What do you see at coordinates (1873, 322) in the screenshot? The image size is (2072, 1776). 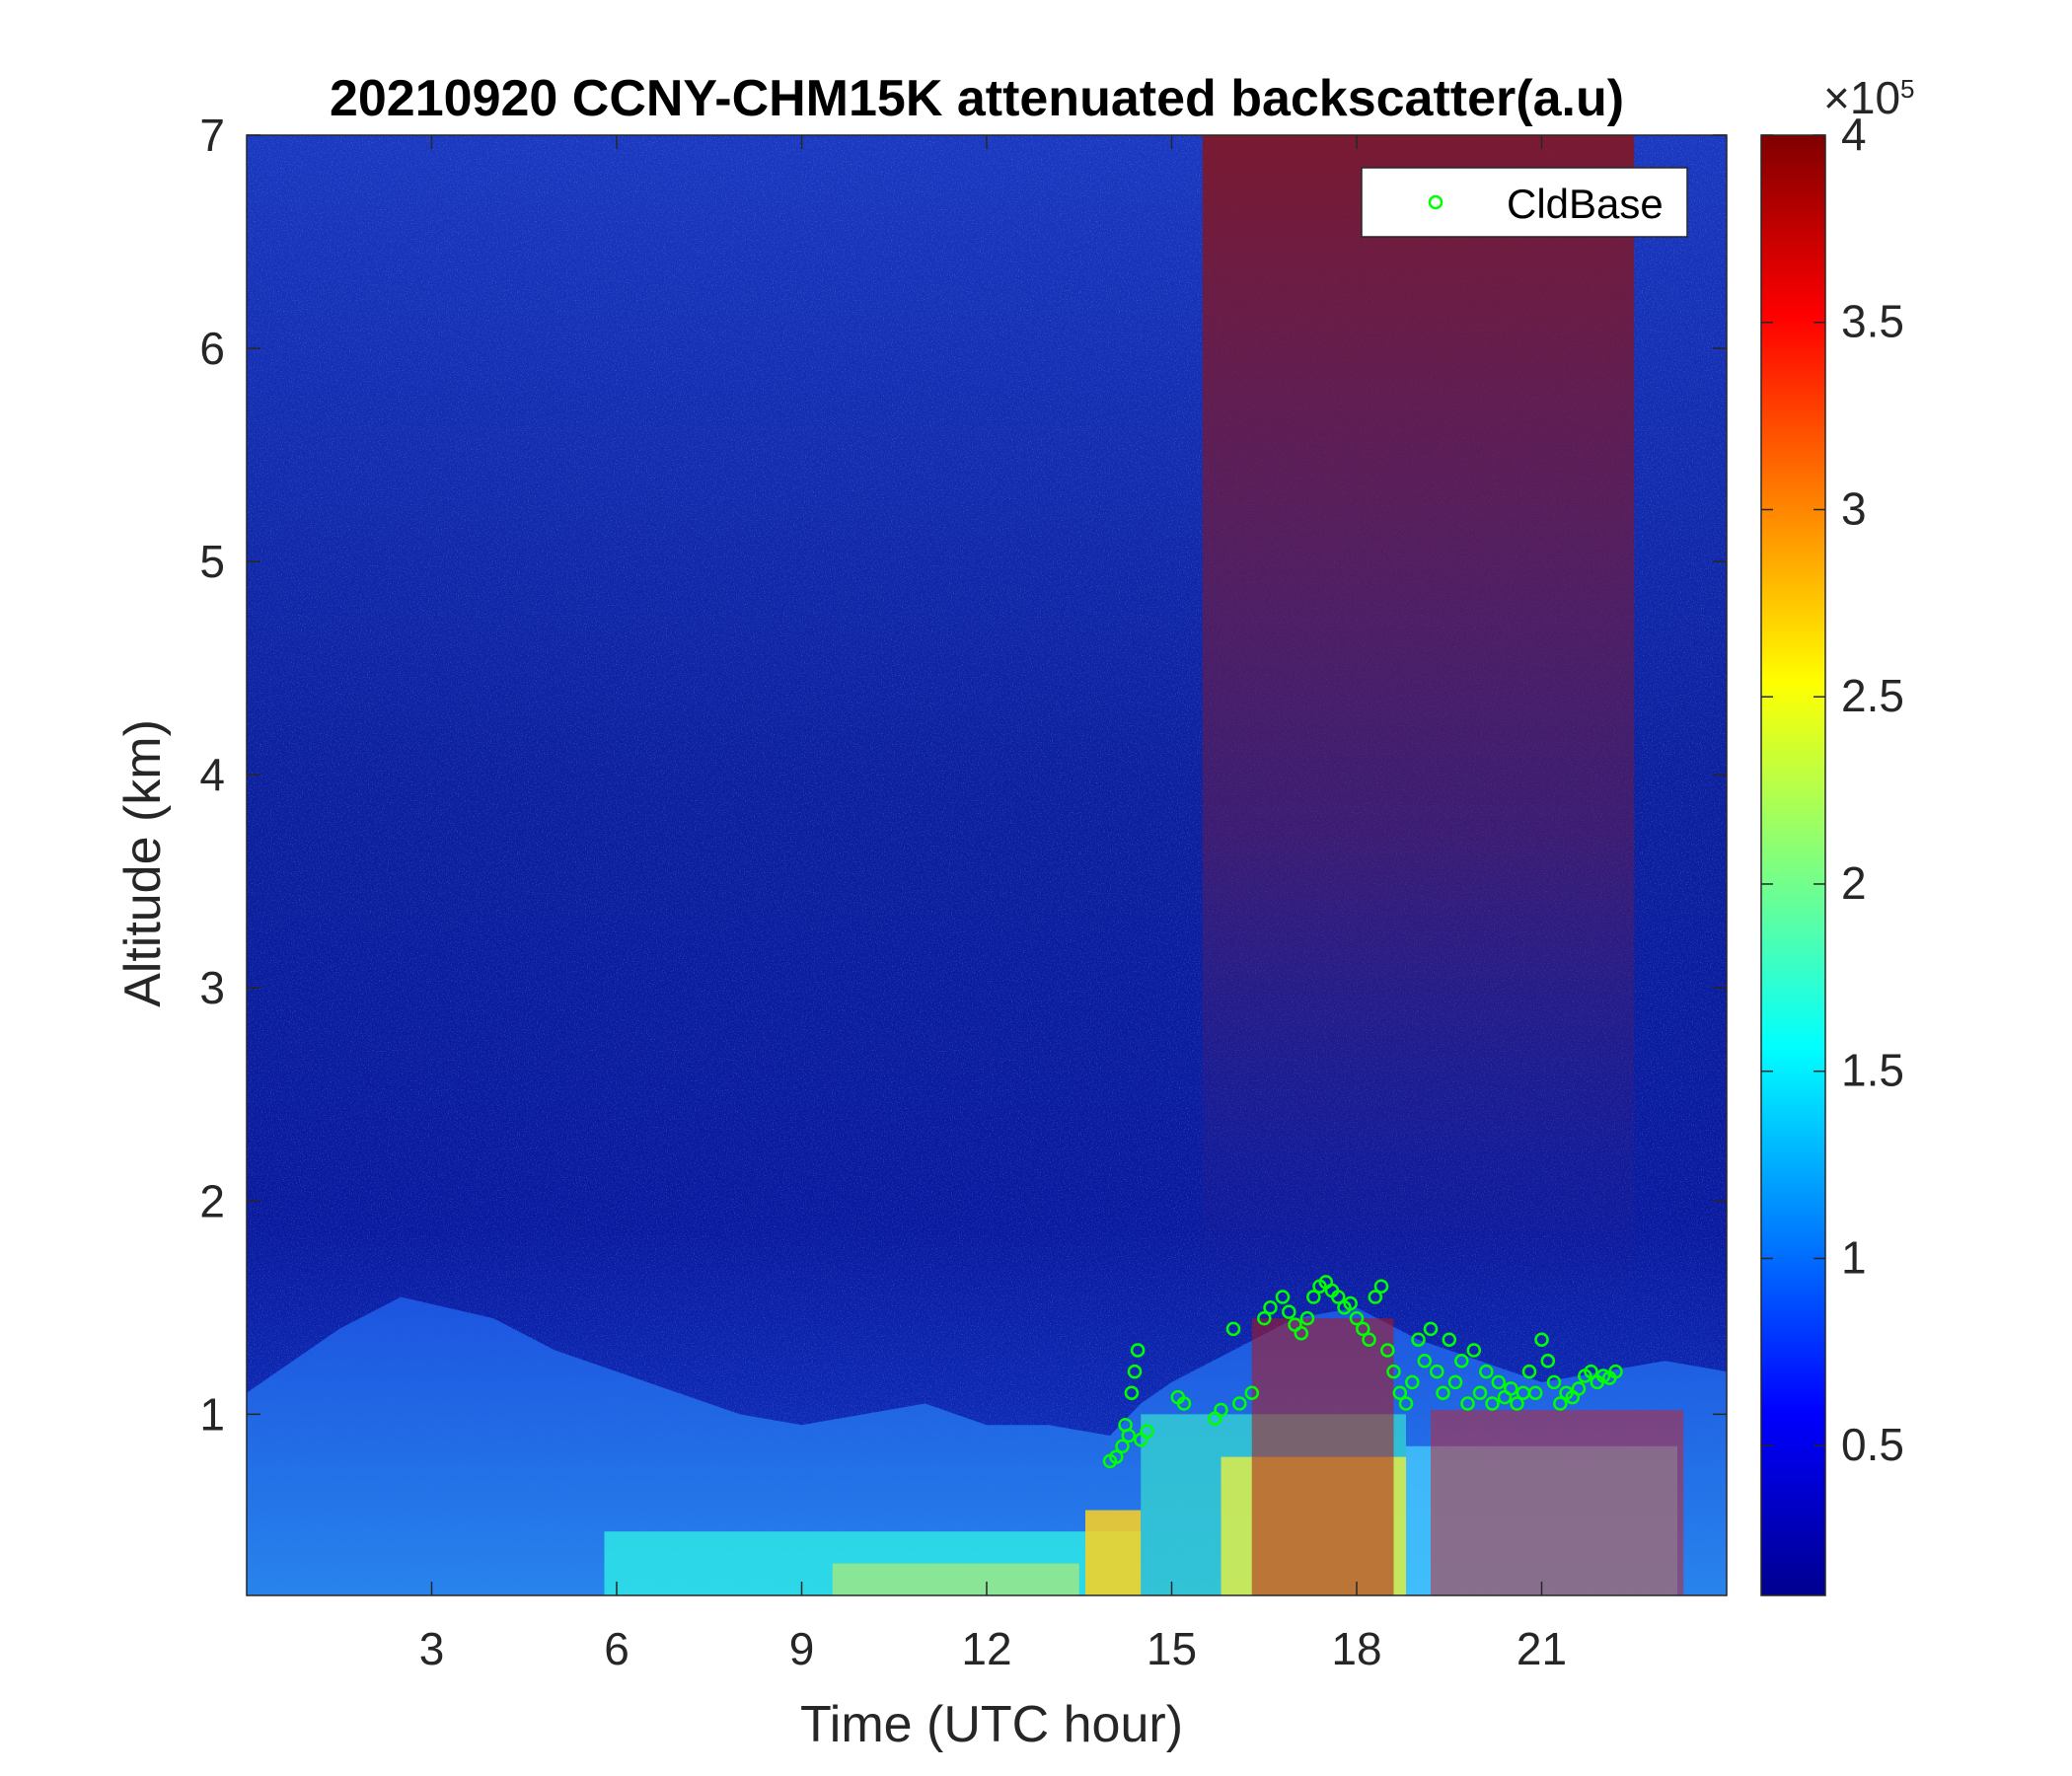 I see `colorbar-tick-label: 3.5` at bounding box center [1873, 322].